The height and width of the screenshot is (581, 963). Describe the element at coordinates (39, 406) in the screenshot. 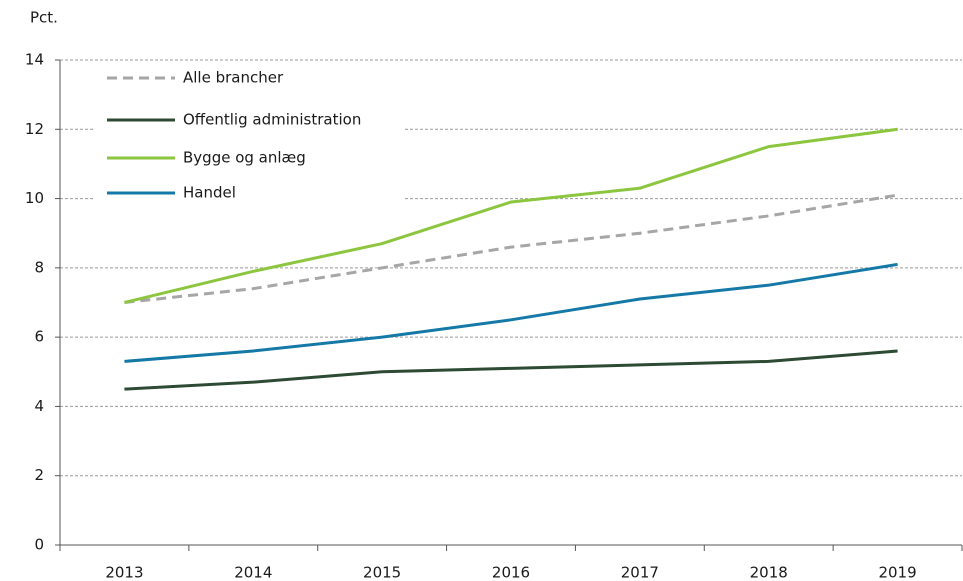

I see `y-tick-label: 4` at that location.